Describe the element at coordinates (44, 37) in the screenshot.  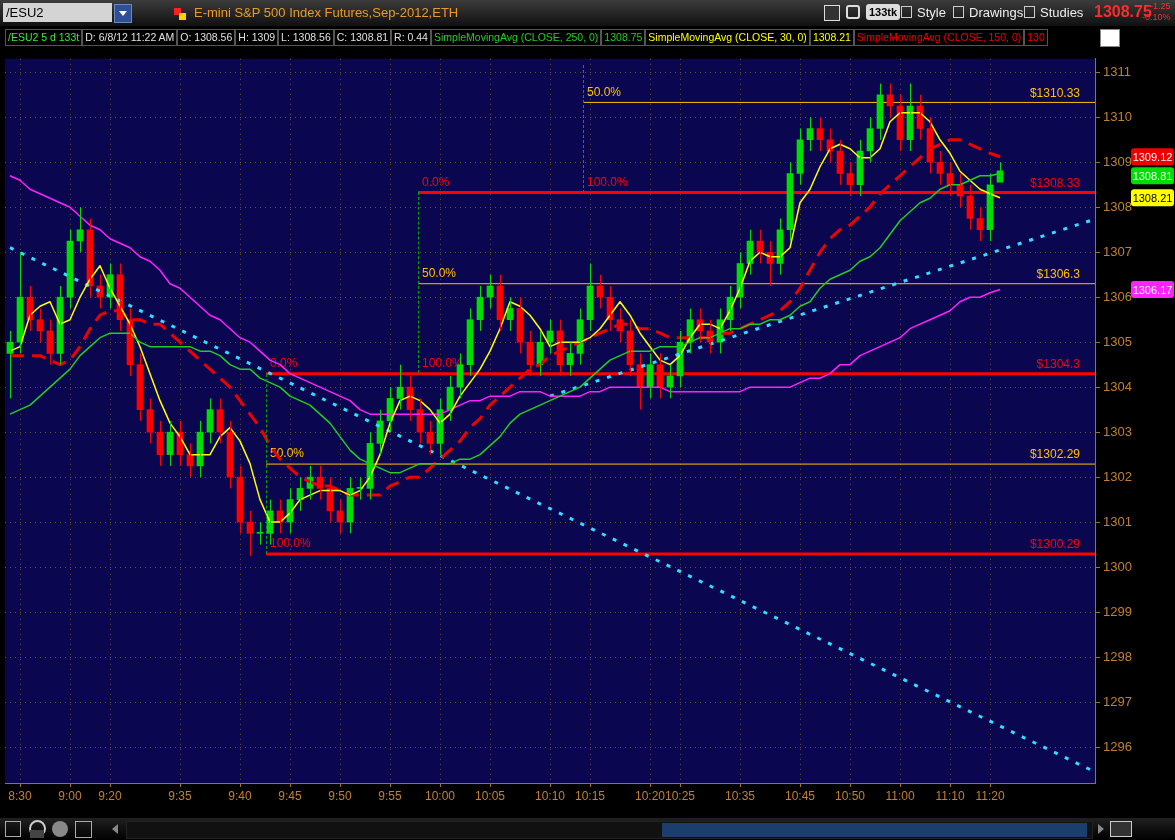
I see `text: /ESU2 5 d 133t` at that location.